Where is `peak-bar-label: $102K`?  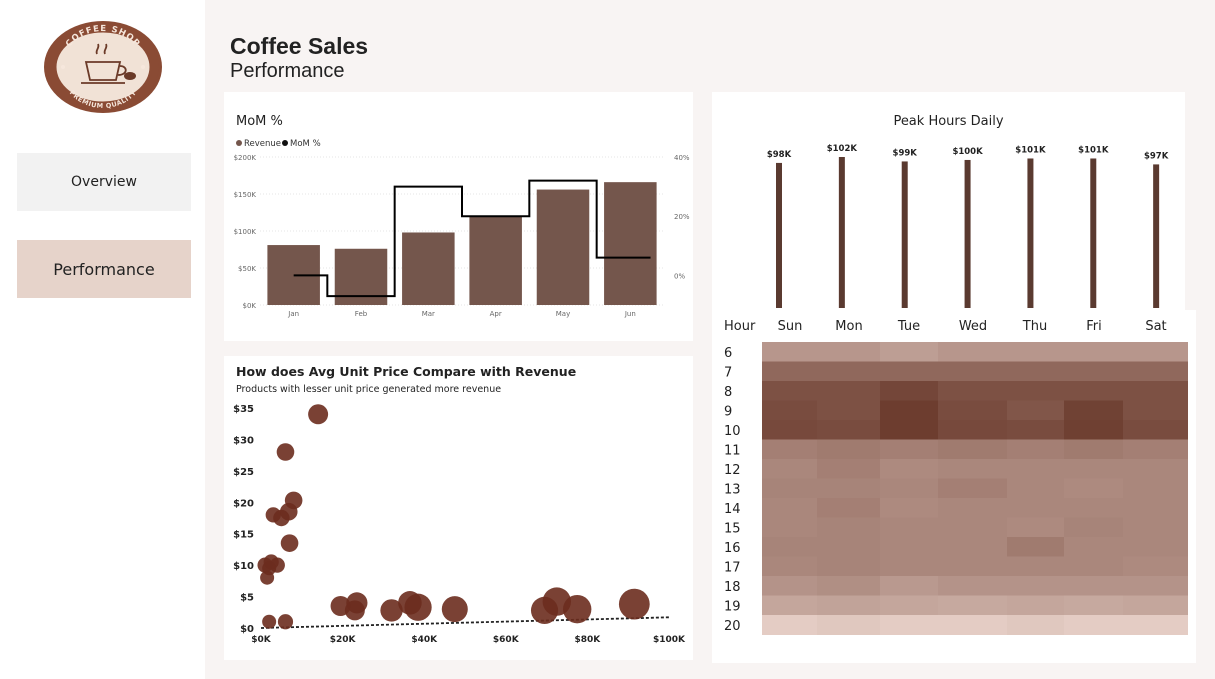 peak-bar-label: $102K is located at coordinates (842, 149).